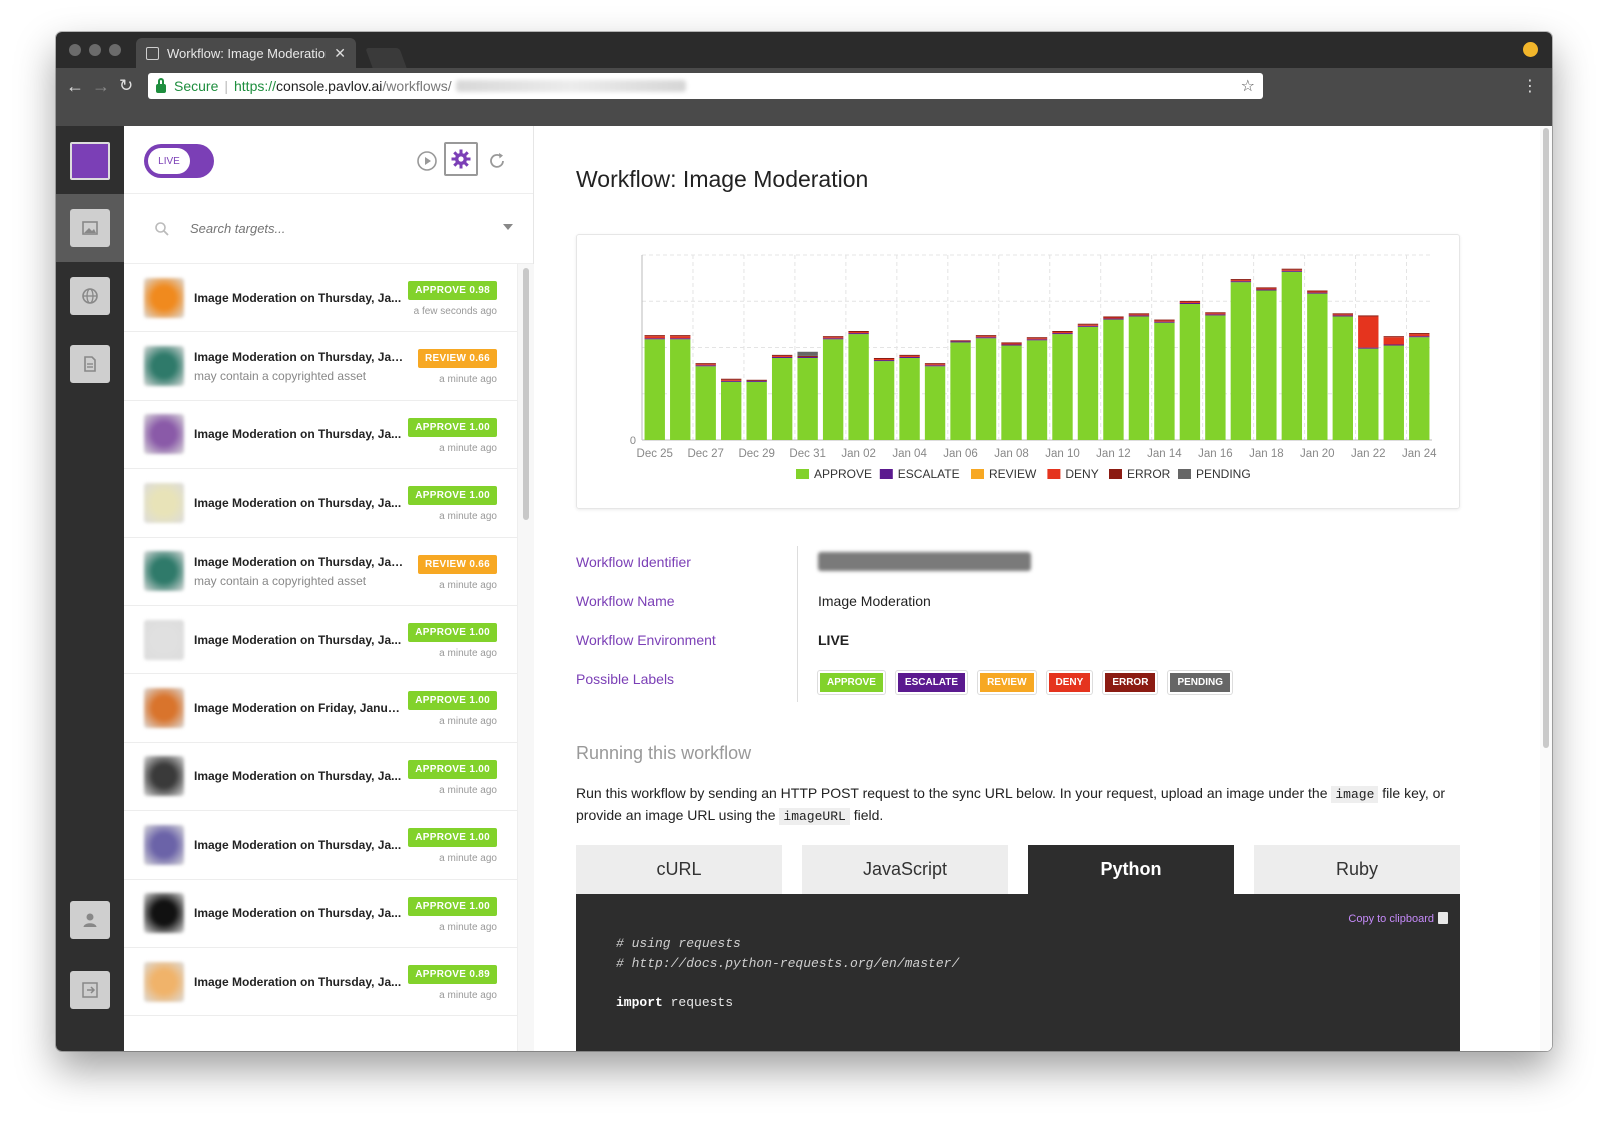  Describe the element at coordinates (924, 563) in the screenshot. I see `identifier-value` at that location.